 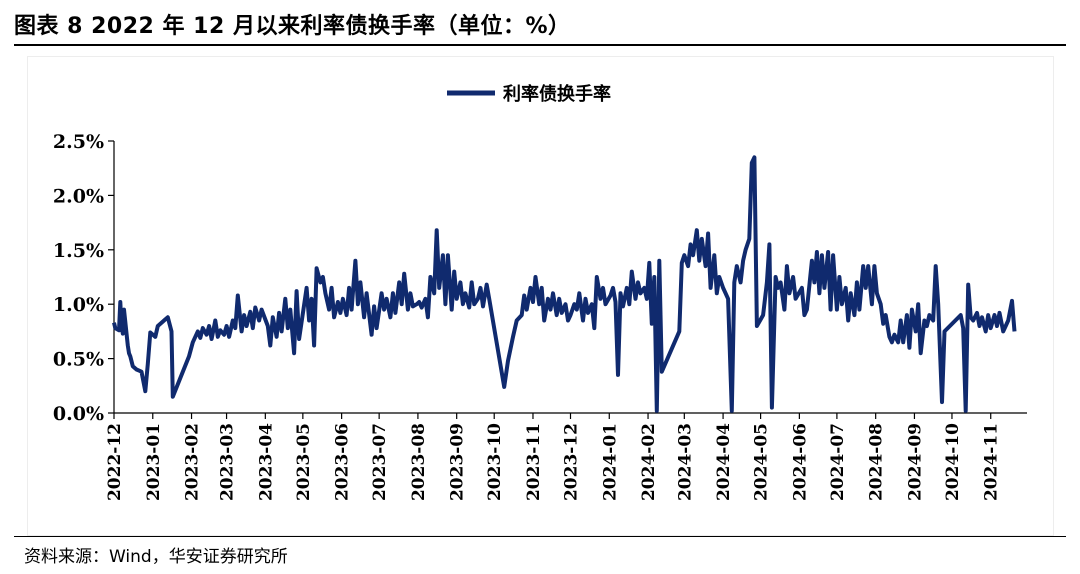 I want to click on top-rule, so click(x=540, y=45).